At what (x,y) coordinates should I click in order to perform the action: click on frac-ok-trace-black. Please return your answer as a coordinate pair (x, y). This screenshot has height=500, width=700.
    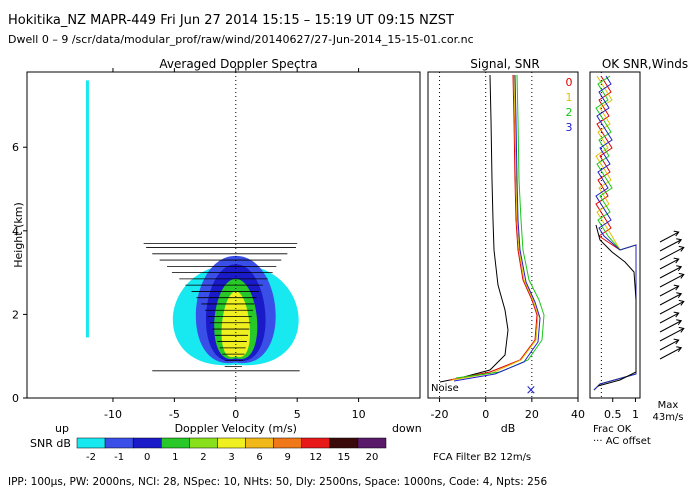
    Looking at the image, I should click on (616, 305).